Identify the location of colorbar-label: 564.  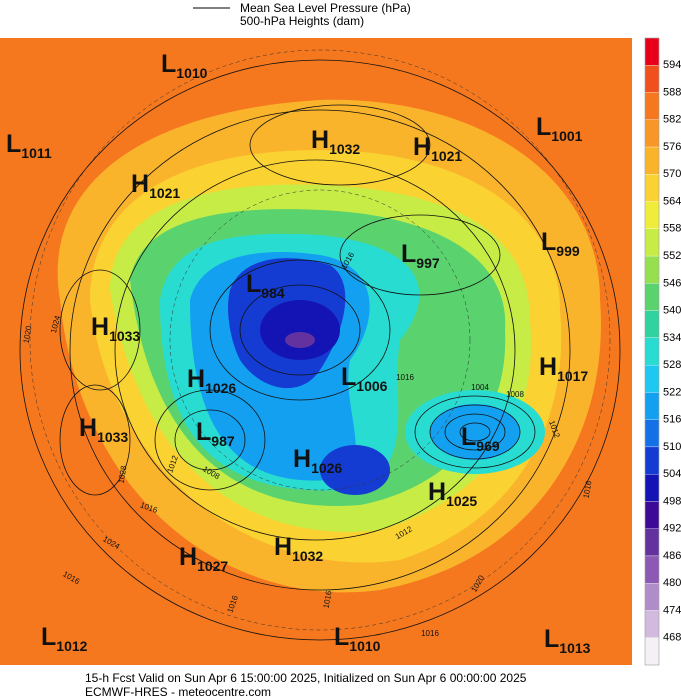
(672, 201).